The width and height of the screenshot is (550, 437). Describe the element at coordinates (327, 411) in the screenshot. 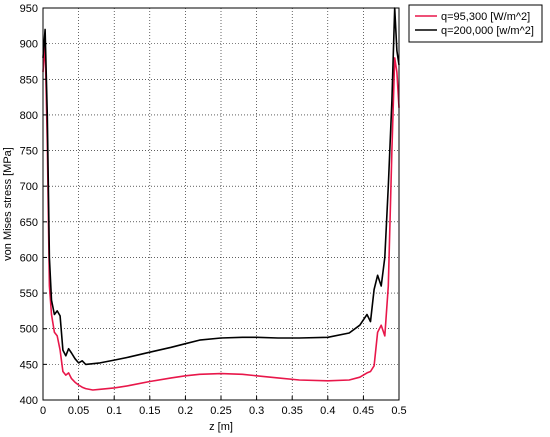

I see `x-tick-label: 0.4` at that location.